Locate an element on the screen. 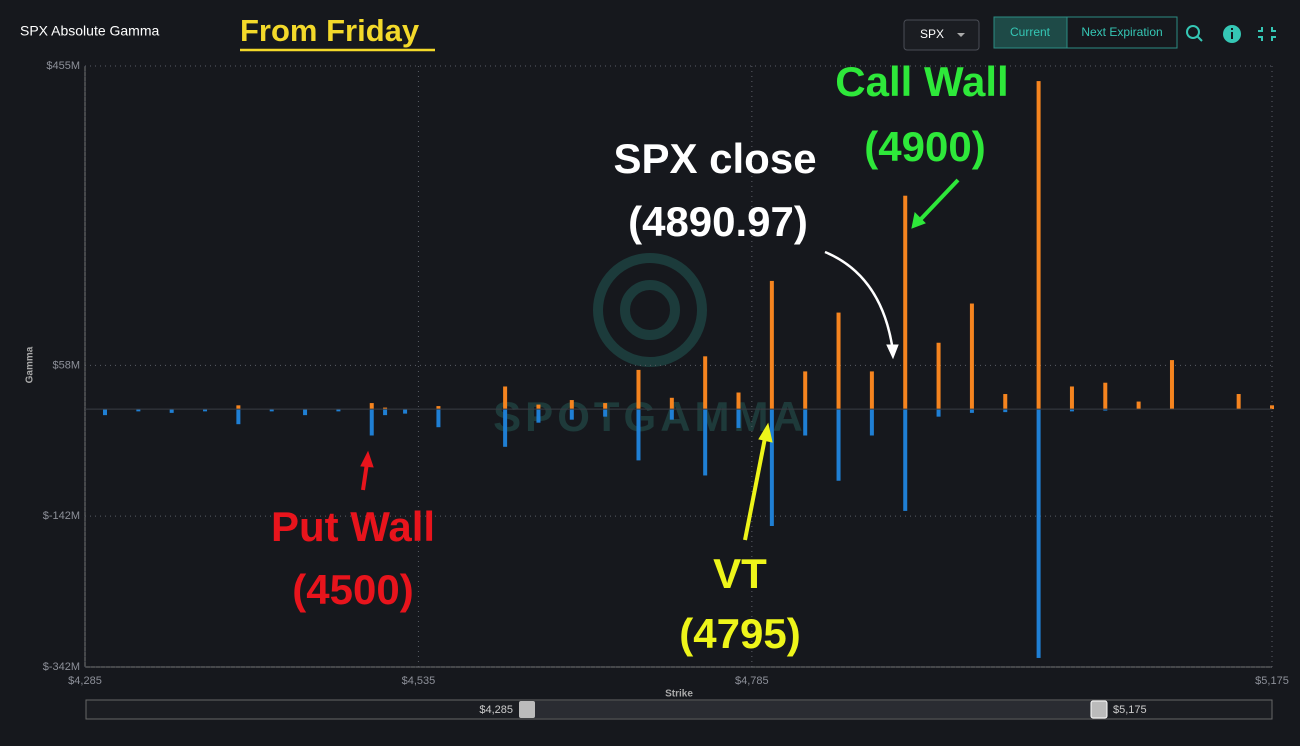 The height and width of the screenshot is (746, 1300). watermark-logo is located at coordinates (650, 310).